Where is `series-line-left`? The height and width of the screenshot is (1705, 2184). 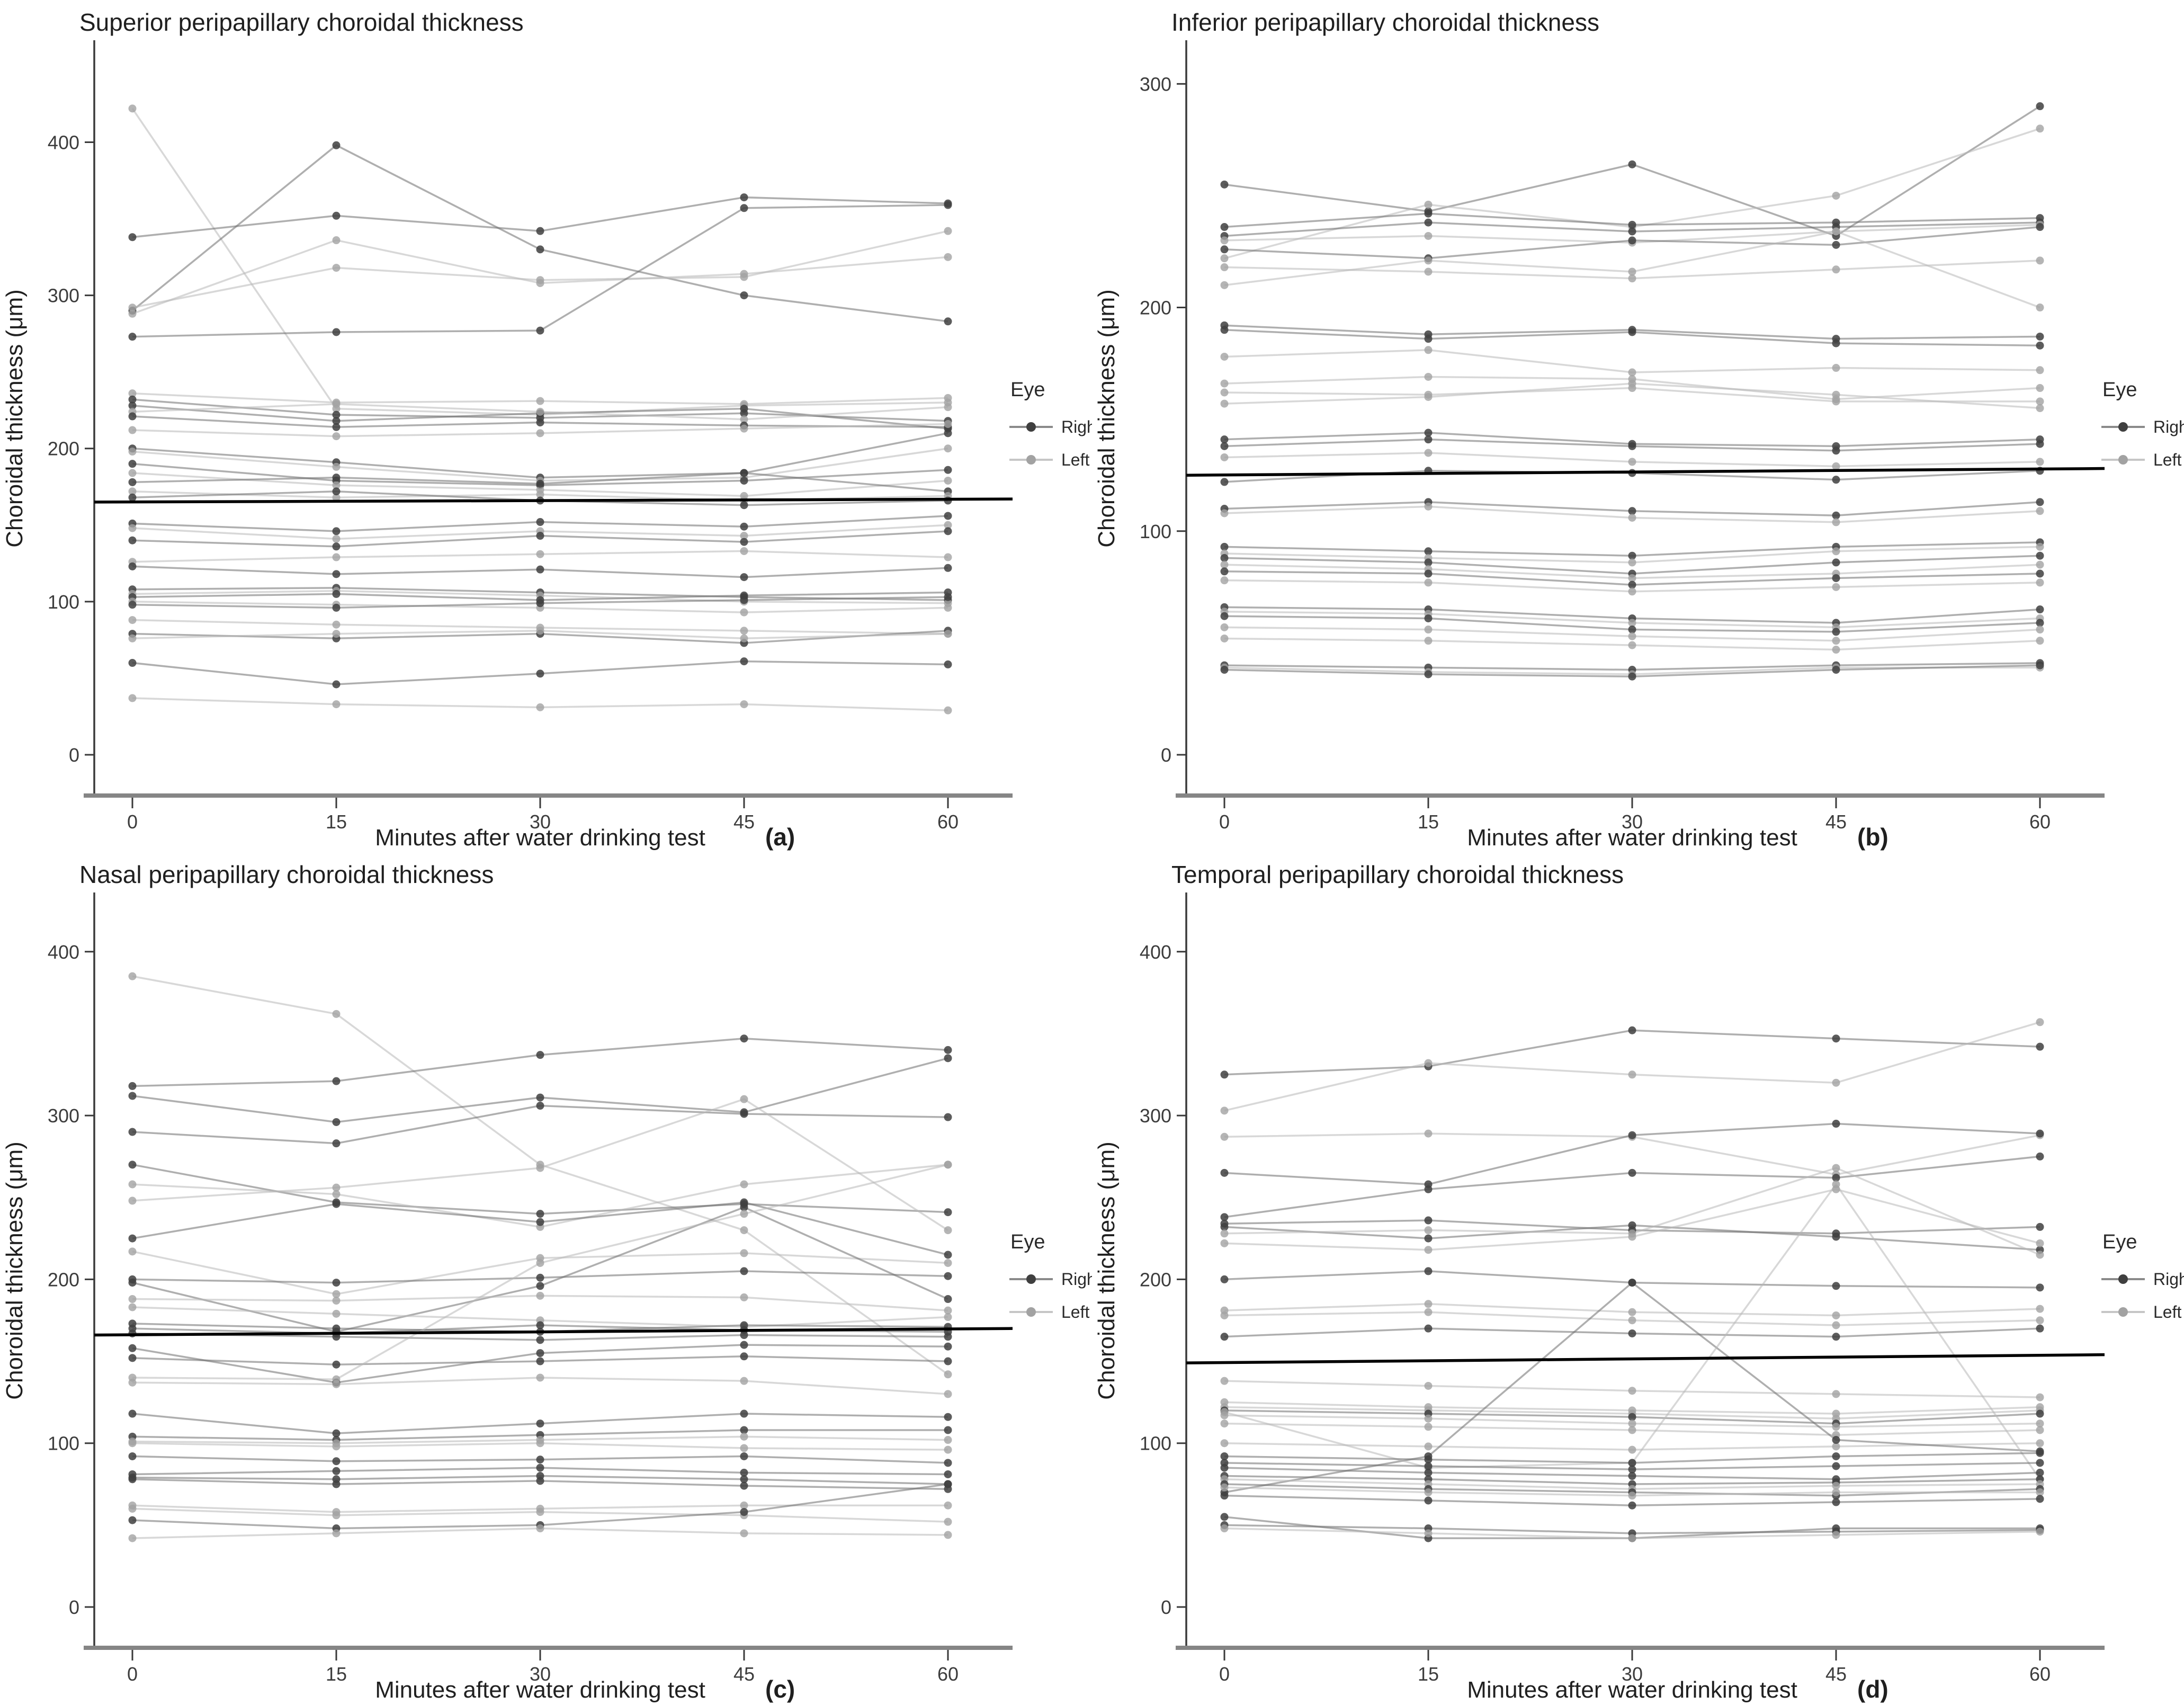 series-line-left is located at coordinates (539, 262).